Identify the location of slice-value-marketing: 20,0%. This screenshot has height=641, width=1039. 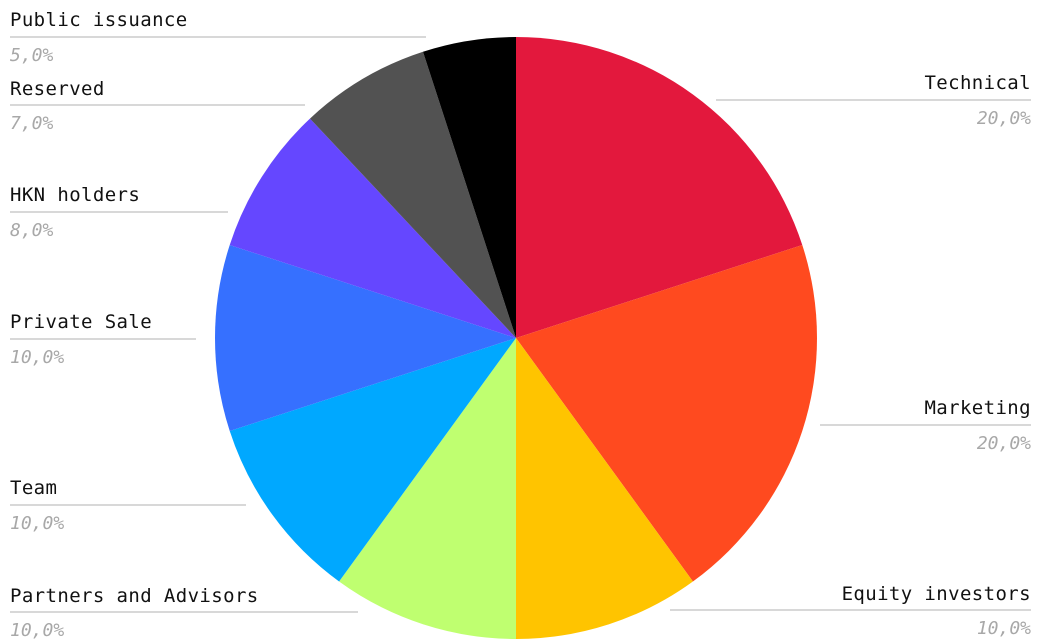
(1004, 443).